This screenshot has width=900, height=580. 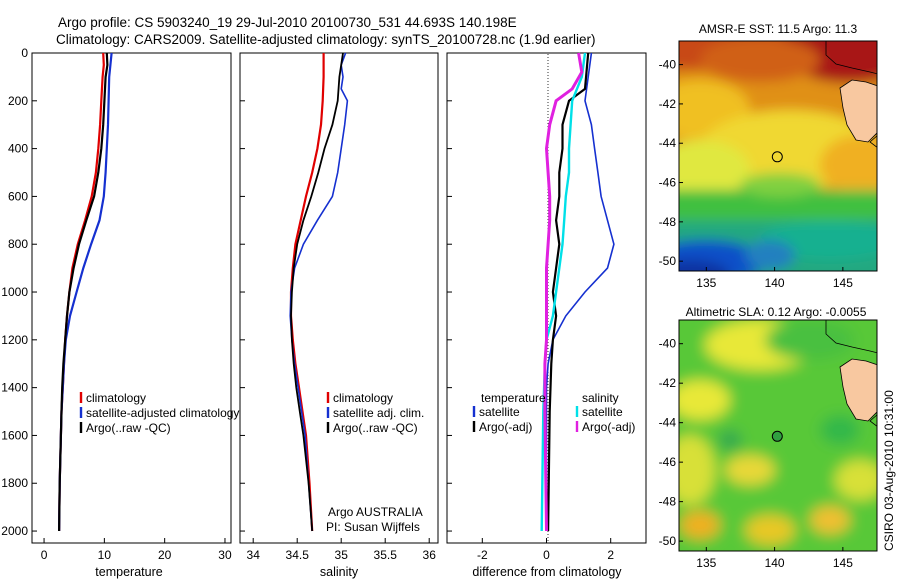 I want to click on temperature-legend-entry-label: satellite-adjusted climatology, so click(x=162, y=413).